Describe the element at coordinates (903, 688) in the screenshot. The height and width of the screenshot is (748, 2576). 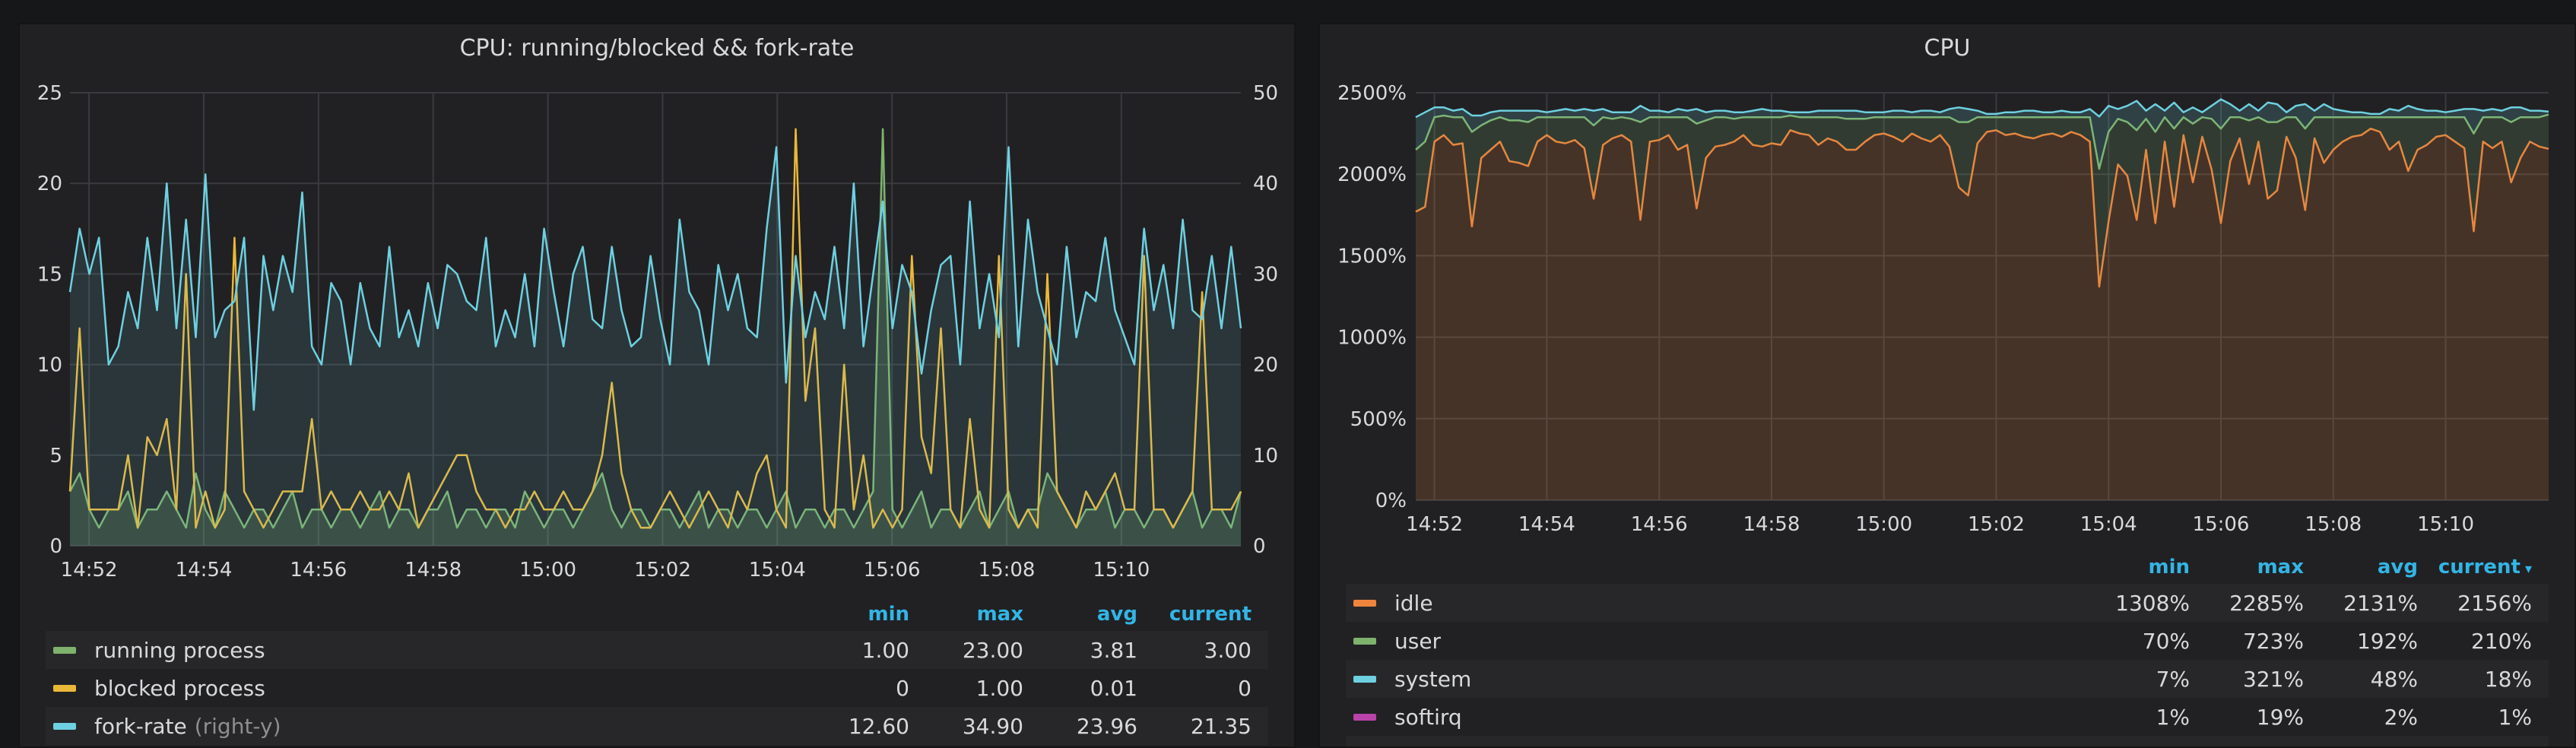
I see `stat-min: 0` at that location.